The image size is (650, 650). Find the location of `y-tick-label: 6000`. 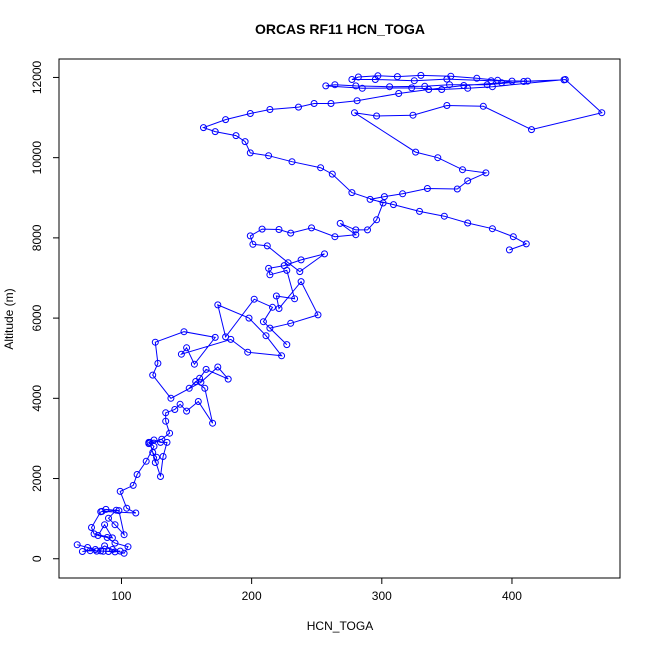

y-tick-label: 6000 is located at coordinates (37, 317).